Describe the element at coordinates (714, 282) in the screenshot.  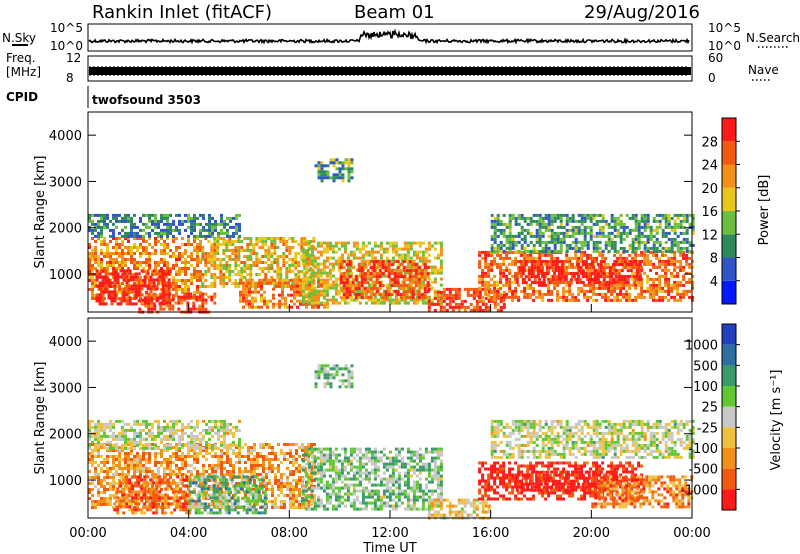
I see `colorbar-tick-label: 4` at that location.